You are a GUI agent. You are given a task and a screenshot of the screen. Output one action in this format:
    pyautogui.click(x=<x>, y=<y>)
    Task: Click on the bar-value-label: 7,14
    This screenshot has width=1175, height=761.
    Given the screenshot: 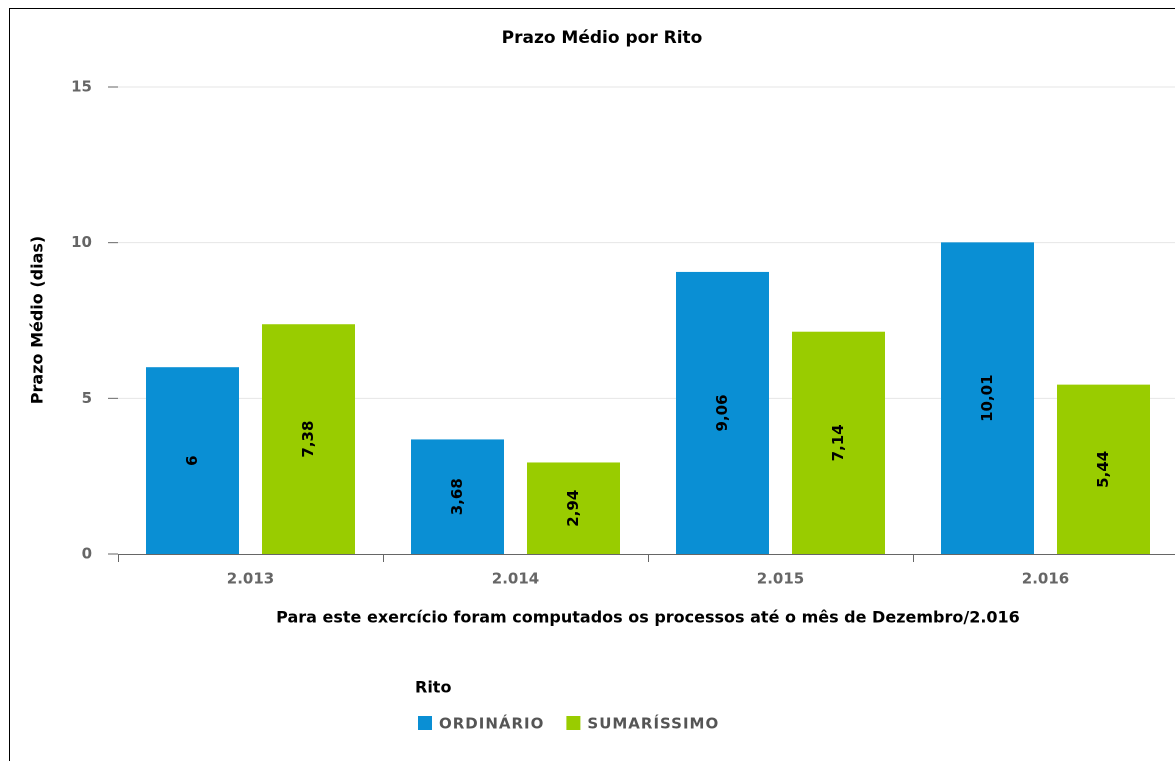 What is the action you would take?
    pyautogui.click(x=838, y=442)
    